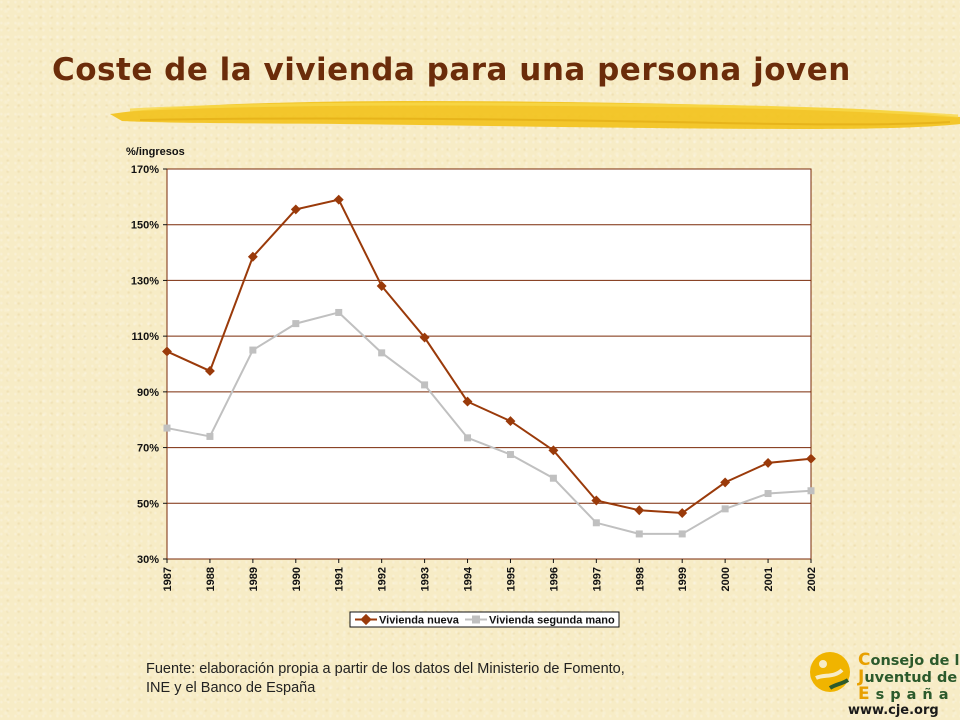 The image size is (960, 720). I want to click on y-tick-label: 30%, so click(148, 560).